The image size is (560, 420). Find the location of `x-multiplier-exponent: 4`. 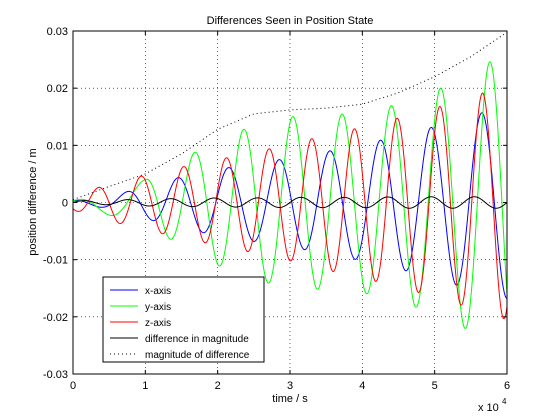

x-multiplier-exponent: 4 is located at coordinates (504, 401).